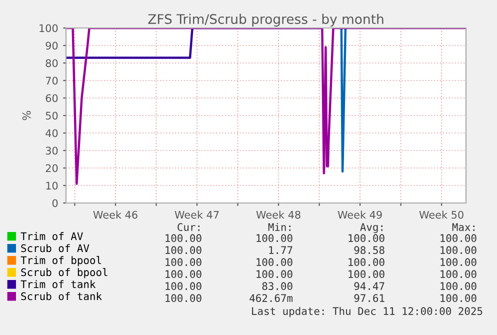  Describe the element at coordinates (277, 286) in the screenshot. I see `text: 83.00` at that location.